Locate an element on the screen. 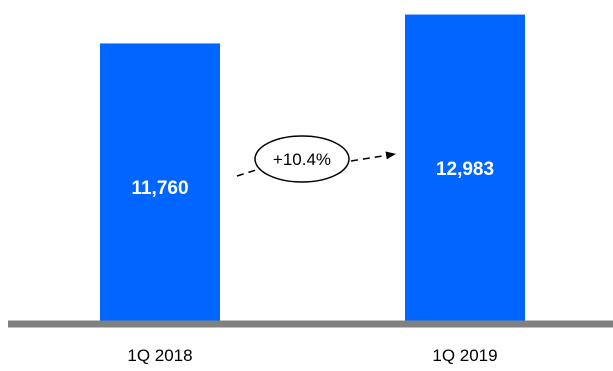  growth-annotation: +10.4% is located at coordinates (316, 159).